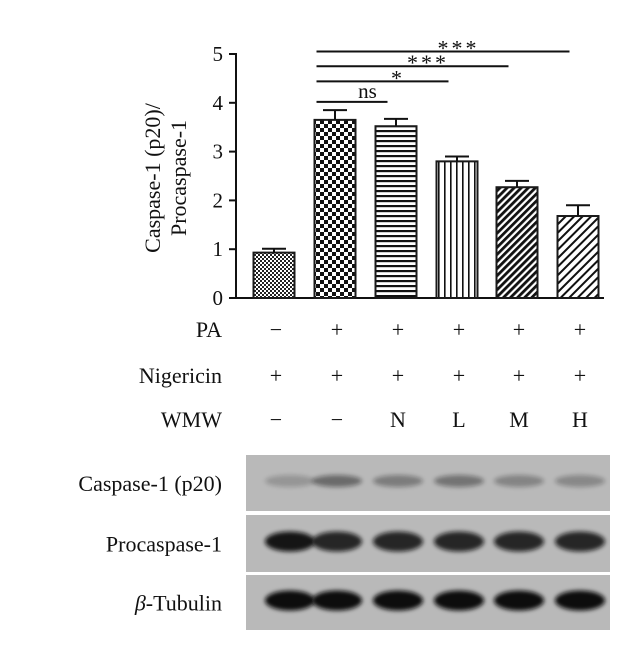  What do you see at coordinates (218, 298) in the screenshot?
I see `y-tick-label: 0` at bounding box center [218, 298].